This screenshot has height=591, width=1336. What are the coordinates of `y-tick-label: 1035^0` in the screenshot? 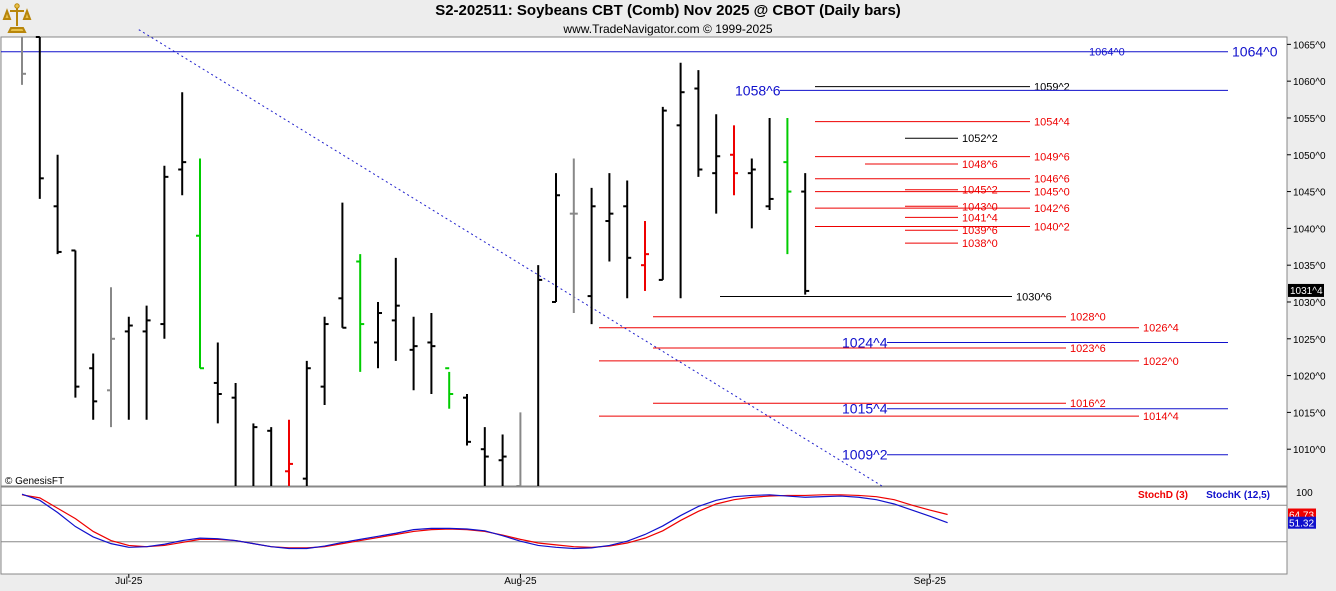 It's located at (1309, 266).